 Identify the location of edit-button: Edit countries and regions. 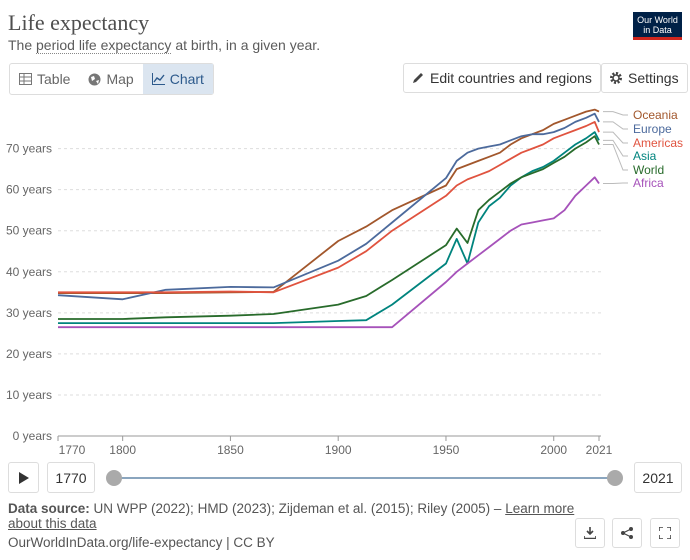
(502, 78).